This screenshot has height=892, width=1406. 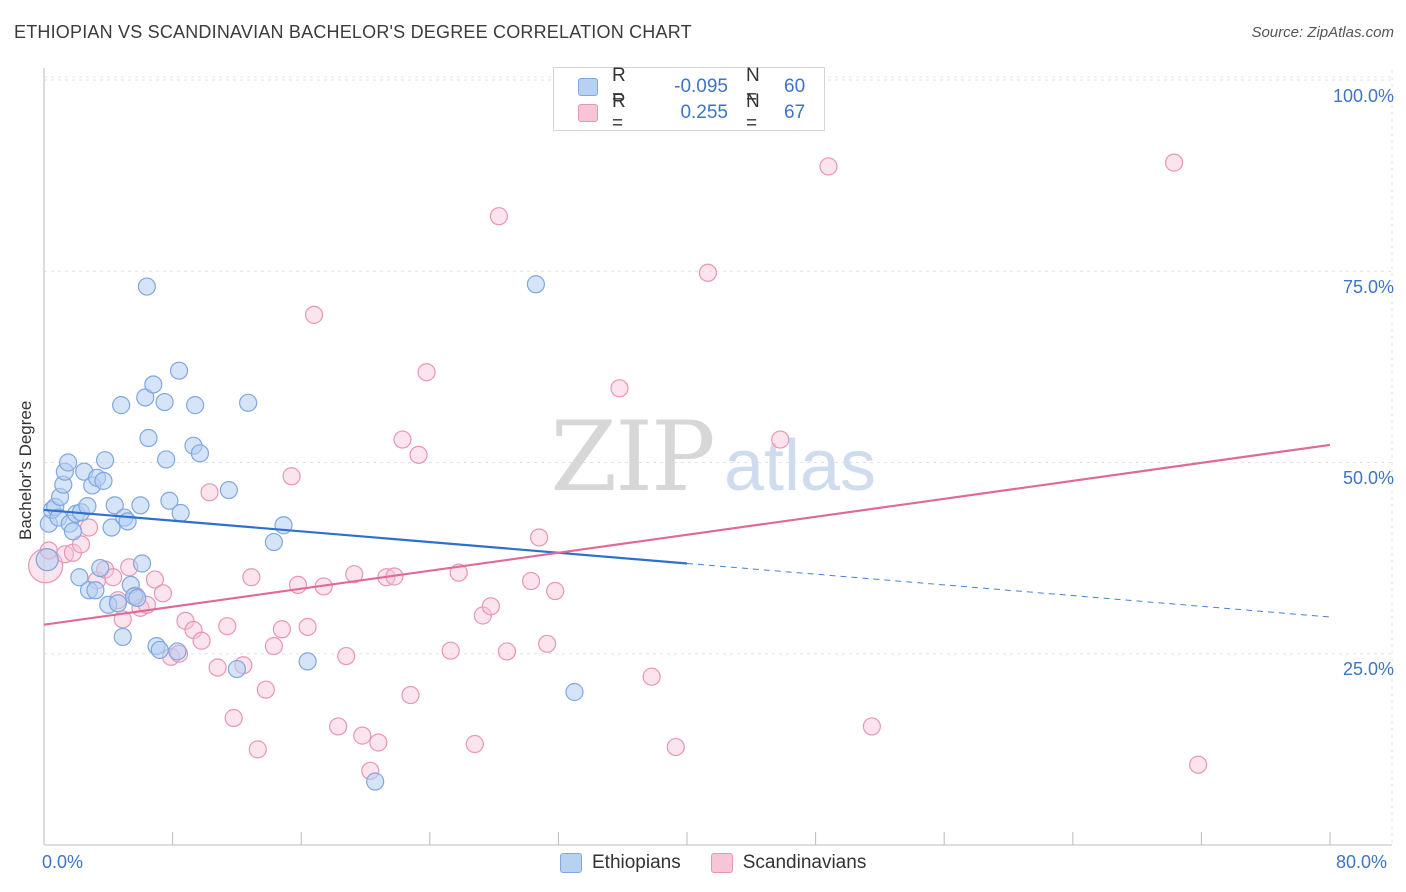 I want to click on scandinavians-swatch, so click(x=588, y=113).